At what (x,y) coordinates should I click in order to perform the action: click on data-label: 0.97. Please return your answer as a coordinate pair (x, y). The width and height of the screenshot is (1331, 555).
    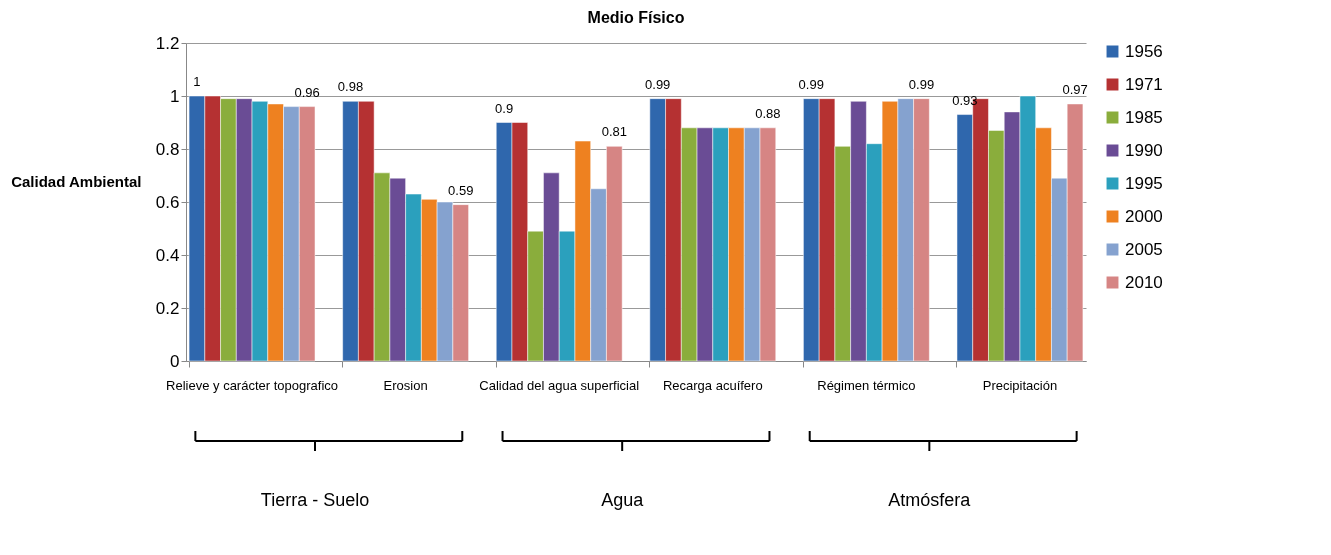
    Looking at the image, I should click on (1075, 89).